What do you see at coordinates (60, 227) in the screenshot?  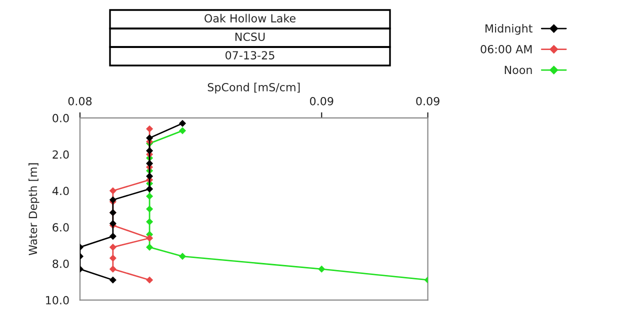 I see `y-tick-label: 6.0` at bounding box center [60, 227].